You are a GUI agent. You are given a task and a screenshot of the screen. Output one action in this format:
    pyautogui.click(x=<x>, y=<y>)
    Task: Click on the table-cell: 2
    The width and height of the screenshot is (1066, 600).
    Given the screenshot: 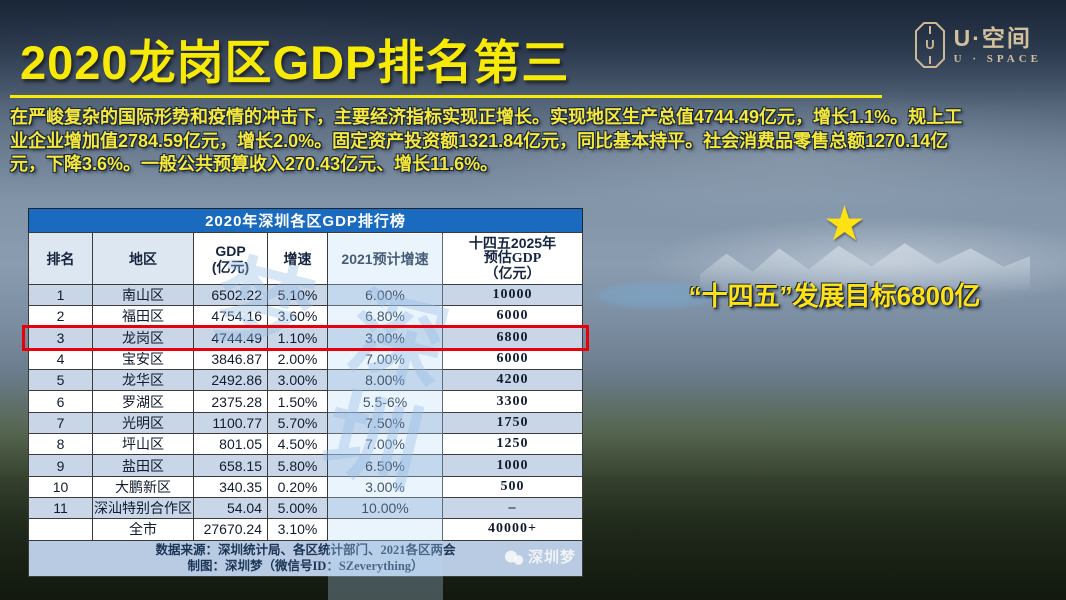 What is the action you would take?
    pyautogui.click(x=61, y=317)
    